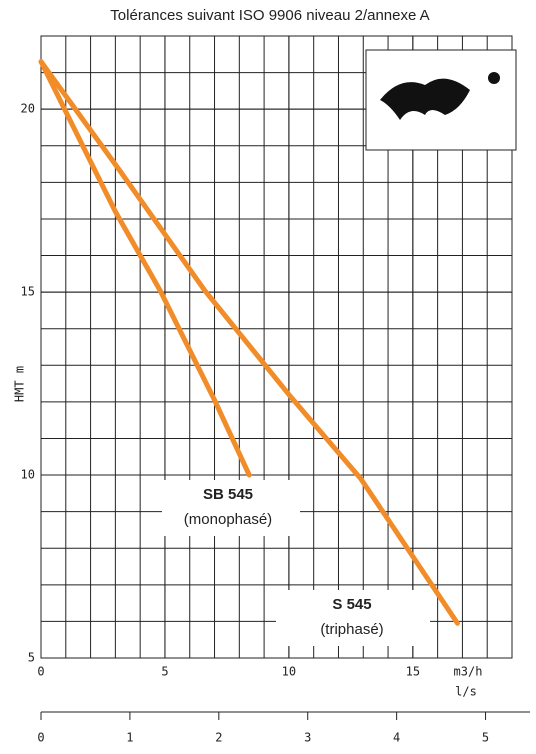  Describe the element at coordinates (351, 604) in the screenshot. I see `series-name: S 545` at that location.